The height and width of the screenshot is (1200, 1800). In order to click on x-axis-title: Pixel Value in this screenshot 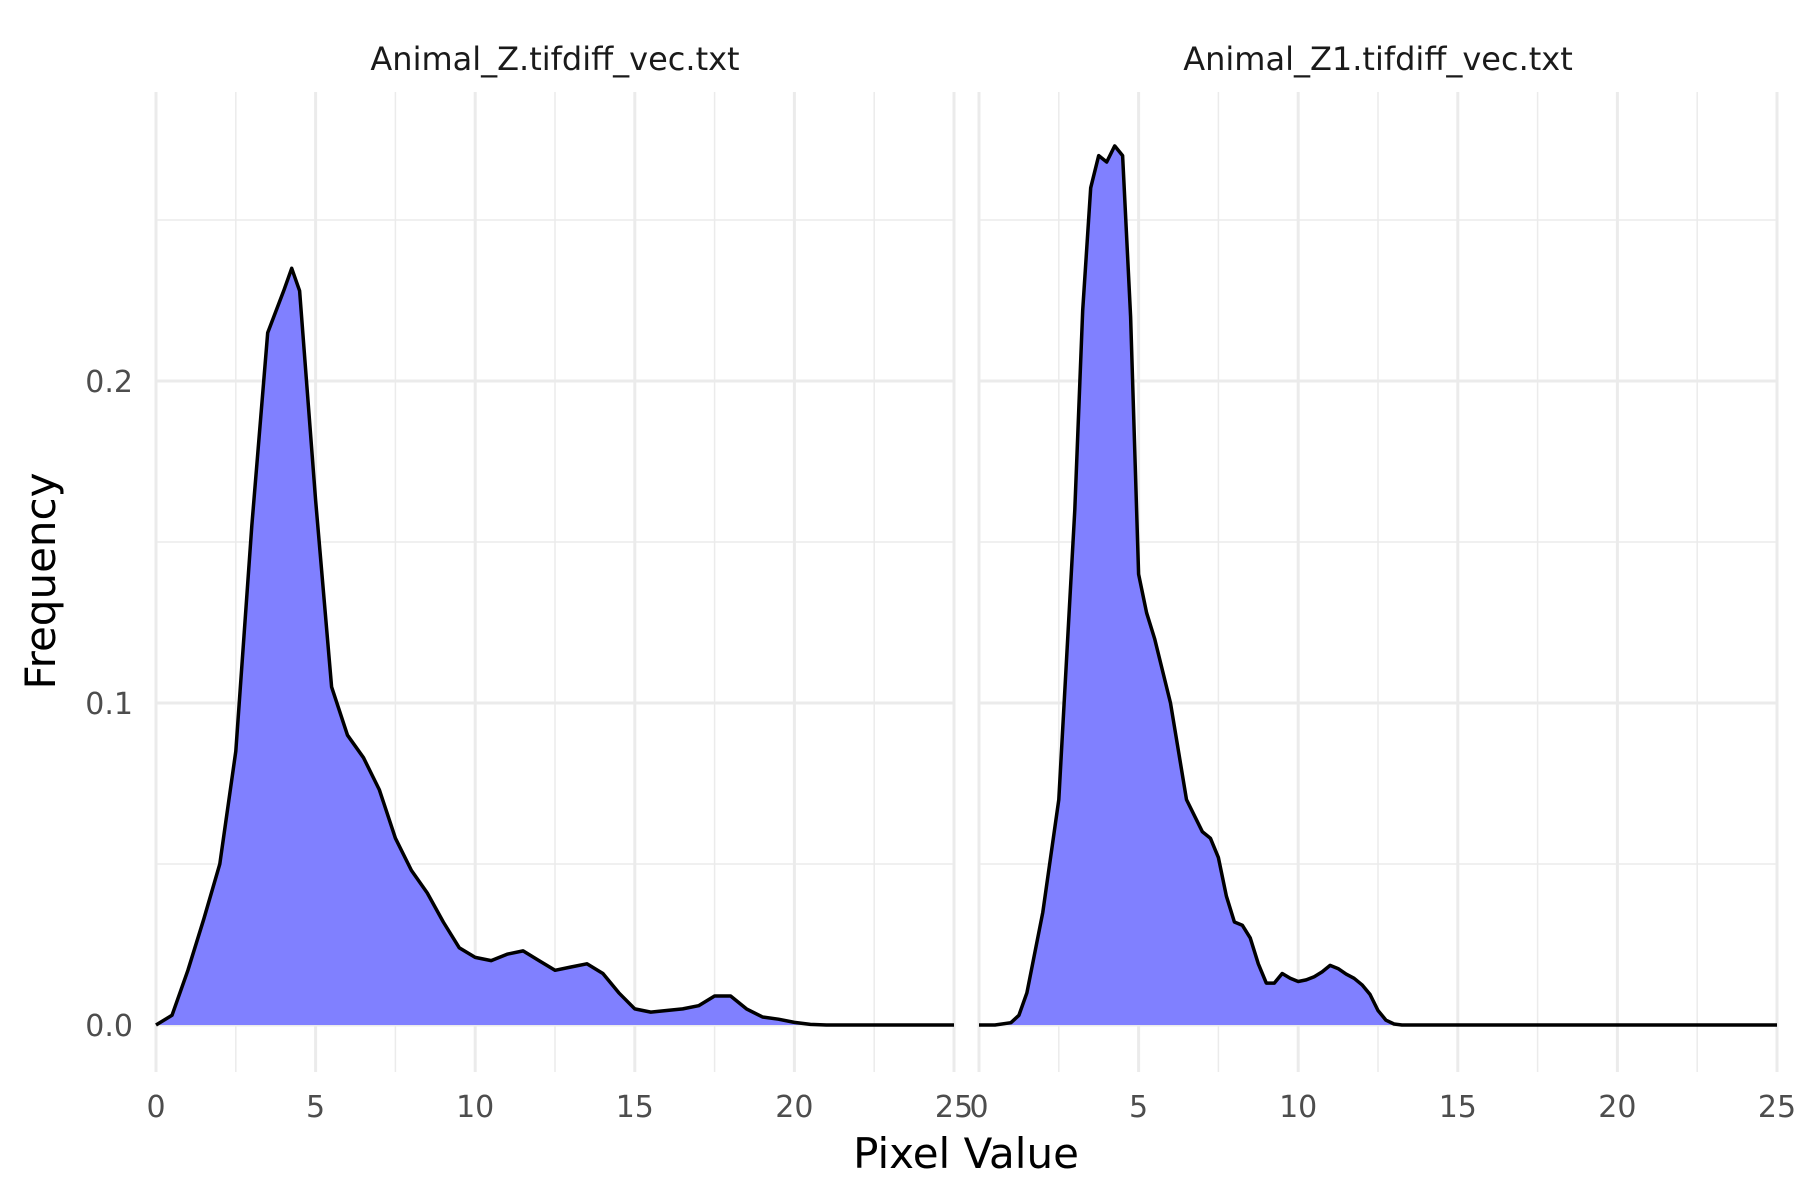, I will do `click(966, 1153)`.